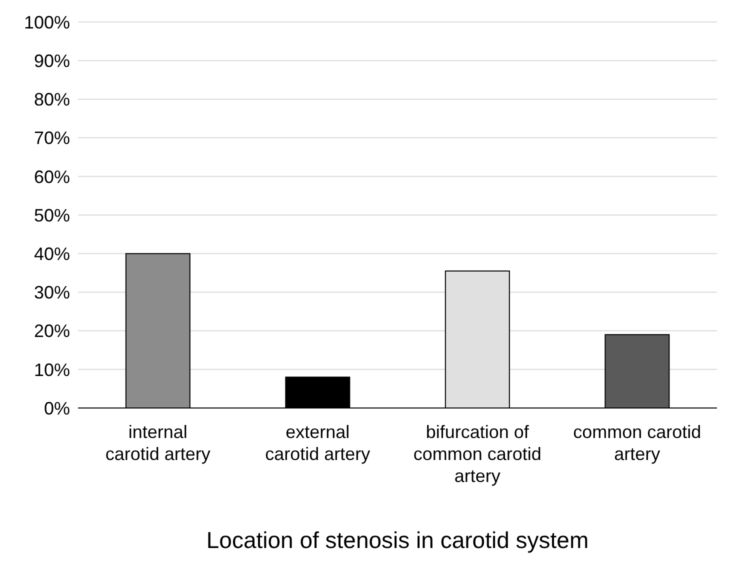  What do you see at coordinates (47, 22) in the screenshot?
I see `y-tick-label: 100%` at bounding box center [47, 22].